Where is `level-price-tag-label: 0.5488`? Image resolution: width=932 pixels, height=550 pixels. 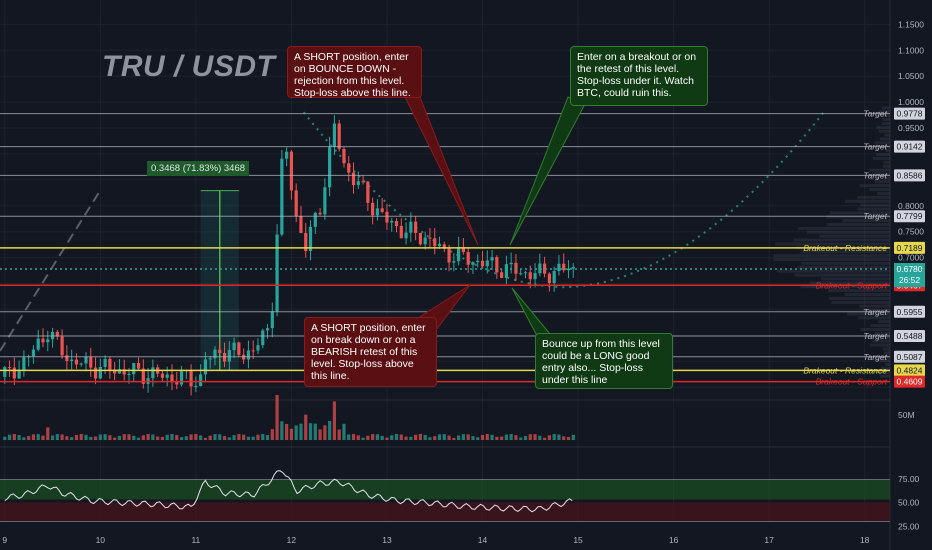
level-price-tag-label: 0.5488 is located at coordinates (910, 336).